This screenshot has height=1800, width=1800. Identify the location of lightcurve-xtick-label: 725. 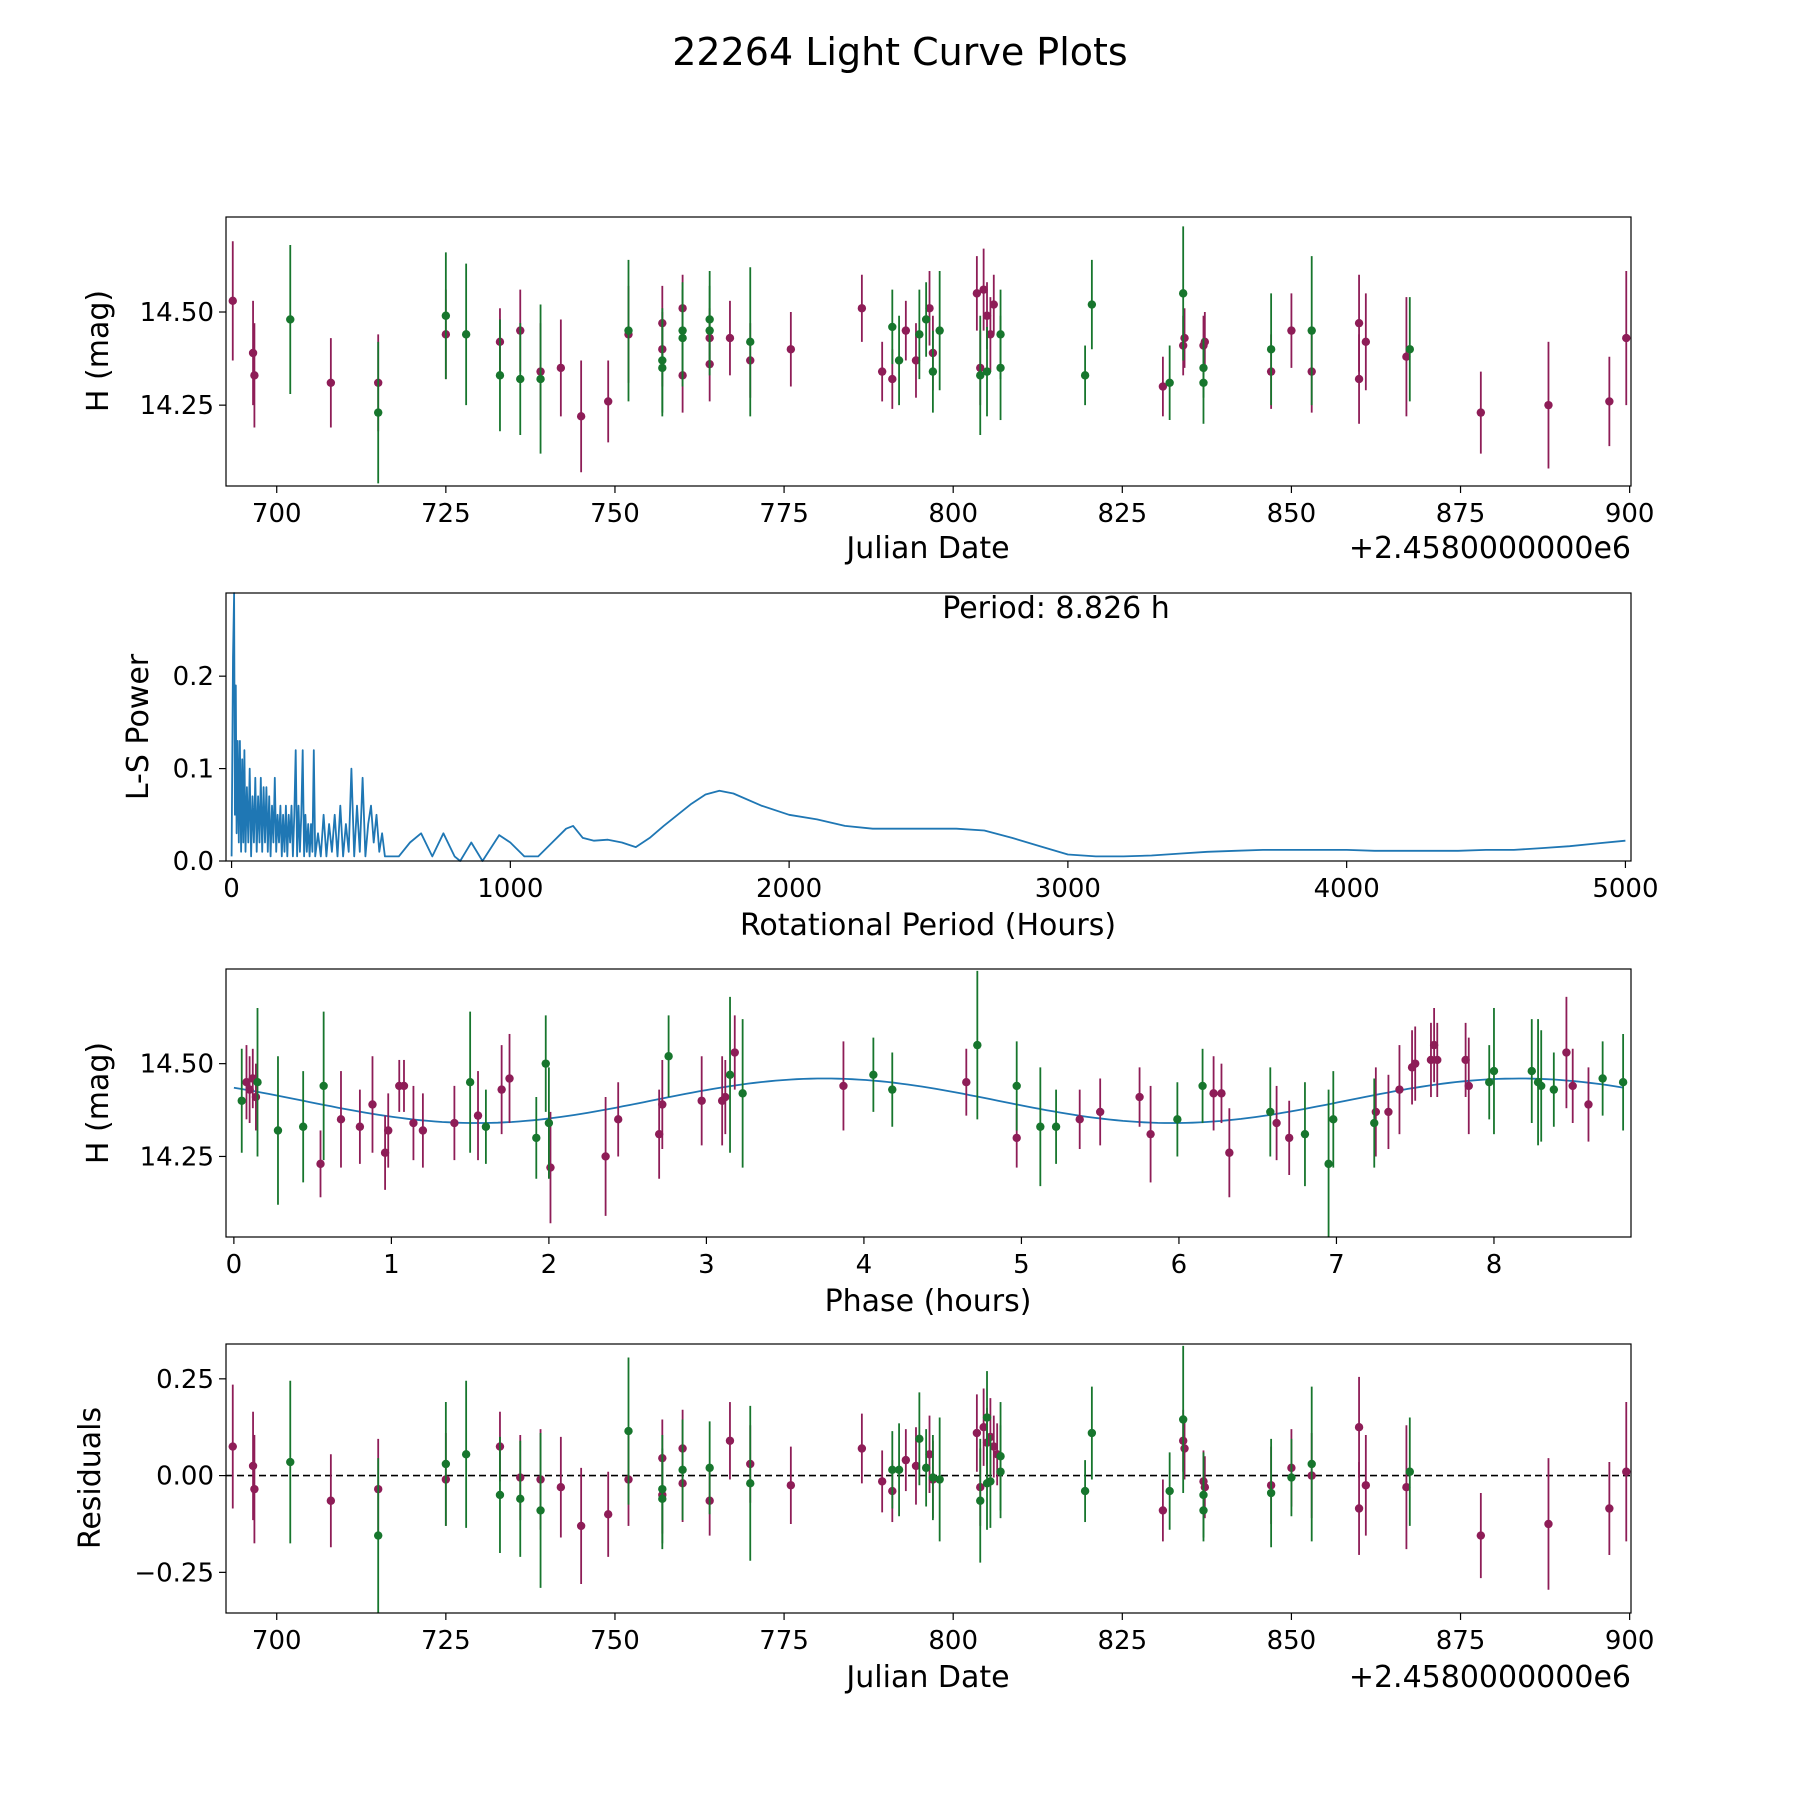
(446, 514).